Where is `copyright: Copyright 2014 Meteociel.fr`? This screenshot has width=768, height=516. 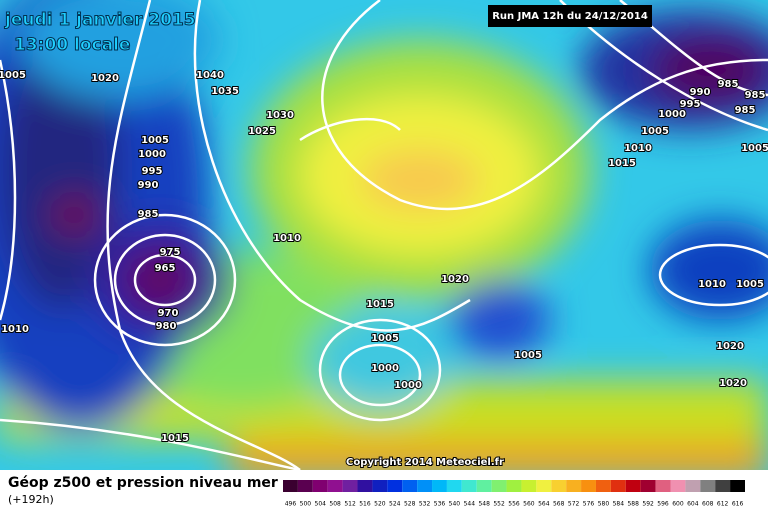
copyright: Copyright 2014 Meteociel.fr is located at coordinates (425, 462).